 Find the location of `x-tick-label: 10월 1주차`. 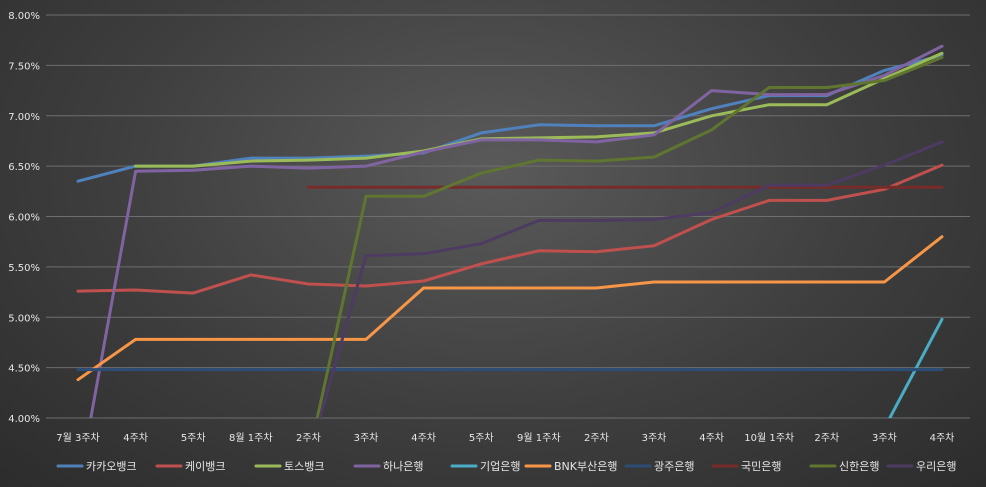

x-tick-label: 10월 1주차 is located at coordinates (769, 438).